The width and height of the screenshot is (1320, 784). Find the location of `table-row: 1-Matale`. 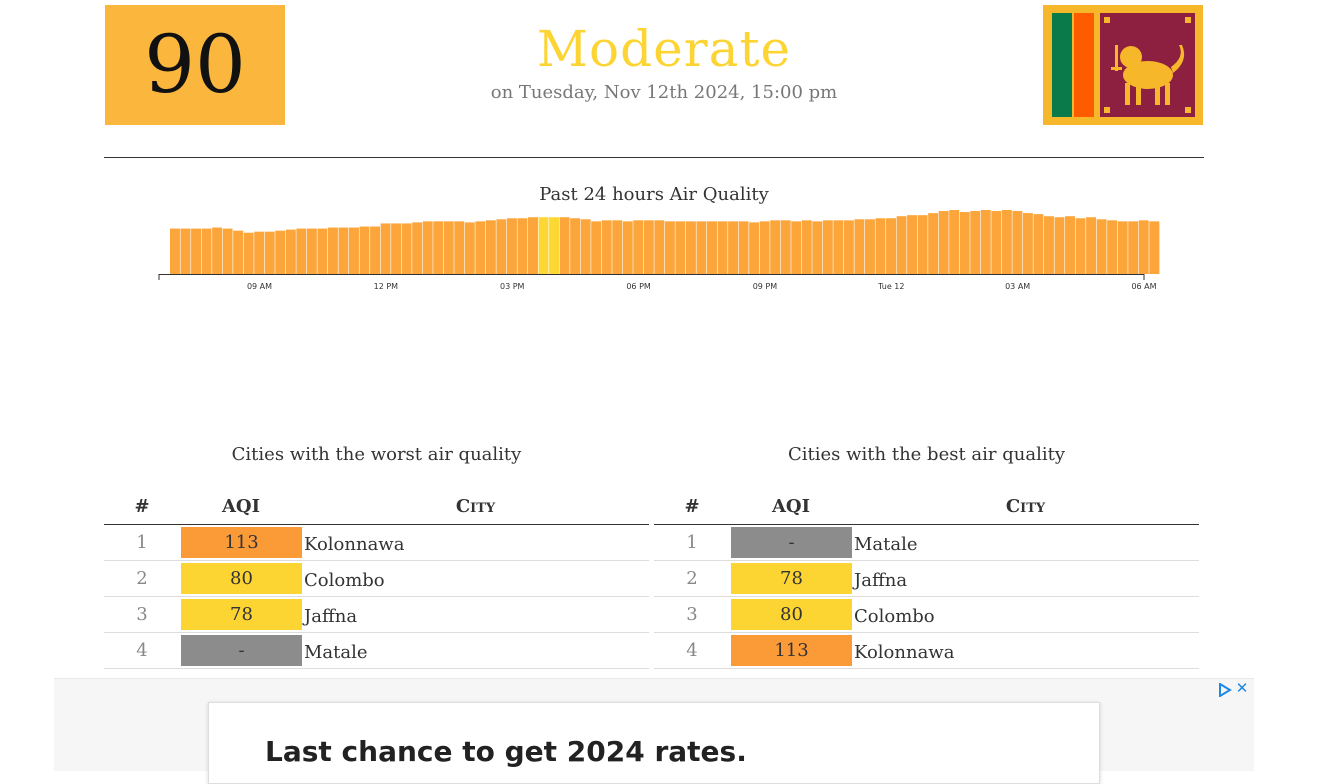

table-row: 1-Matale is located at coordinates (926, 543).